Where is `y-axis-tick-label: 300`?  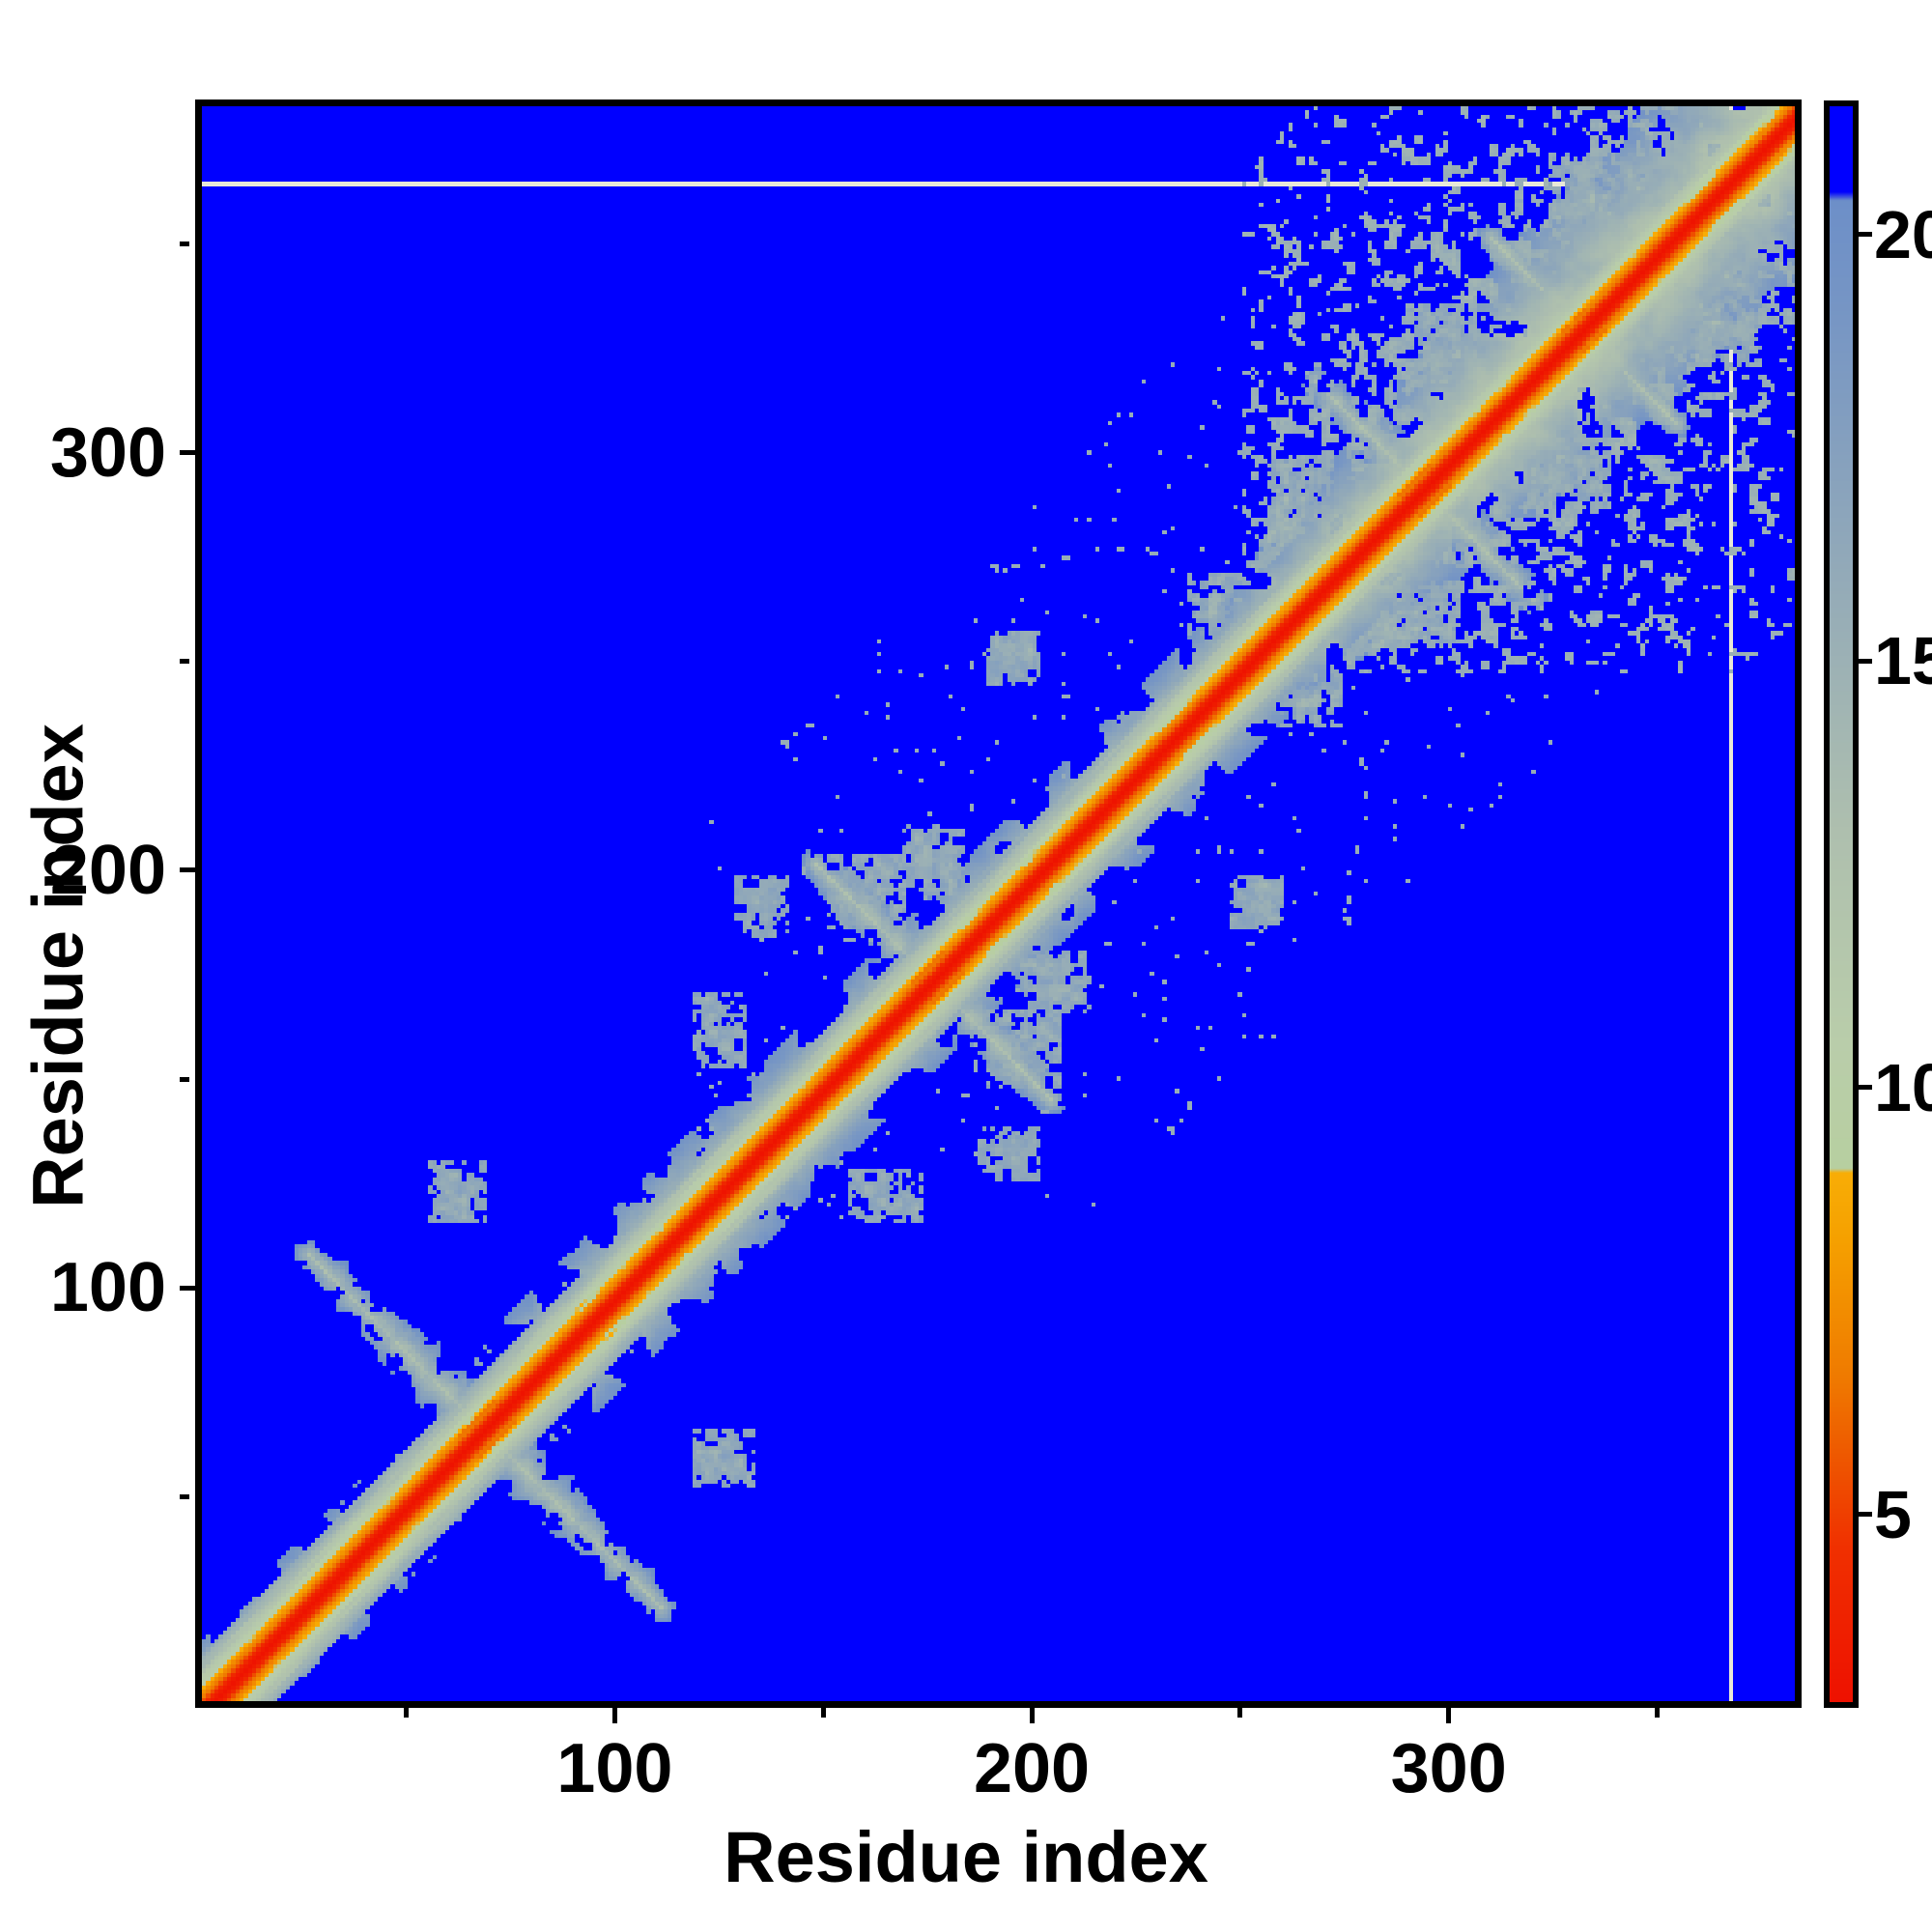 y-axis-tick-label: 300 is located at coordinates (107, 452).